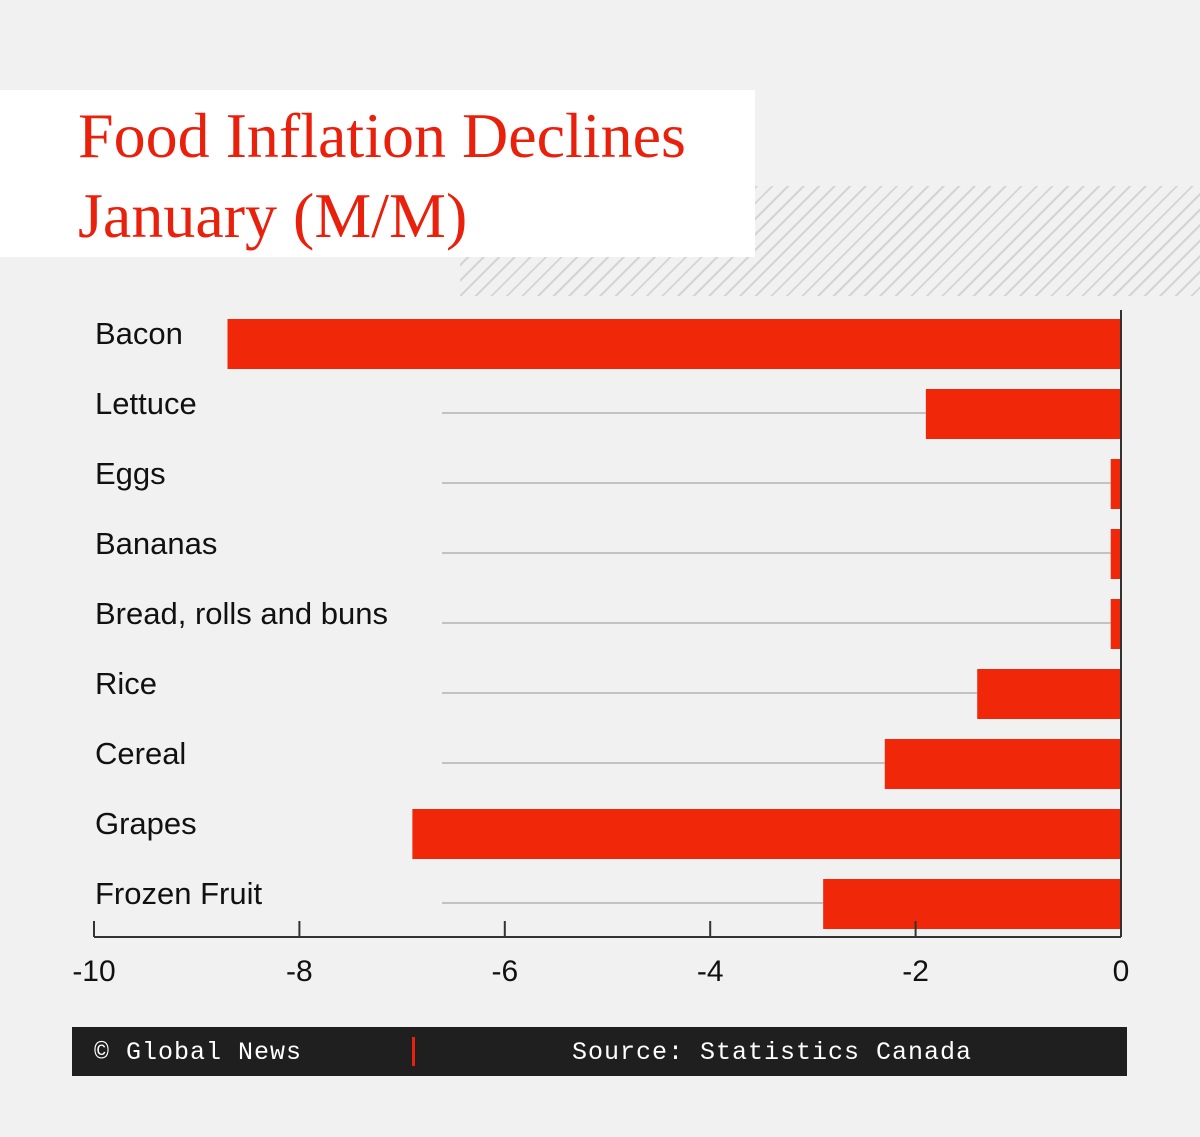 This screenshot has width=1200, height=1137. Describe the element at coordinates (140, 753) in the screenshot. I see `category-label: Cereal` at that location.